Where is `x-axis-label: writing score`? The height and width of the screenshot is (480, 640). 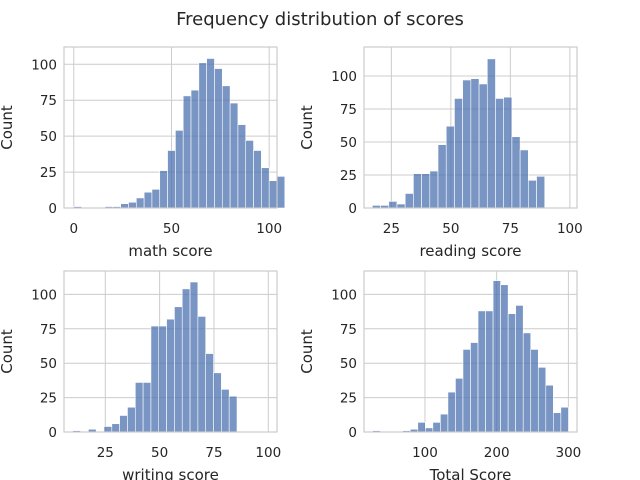 x-axis-label: writing score is located at coordinates (170, 473).